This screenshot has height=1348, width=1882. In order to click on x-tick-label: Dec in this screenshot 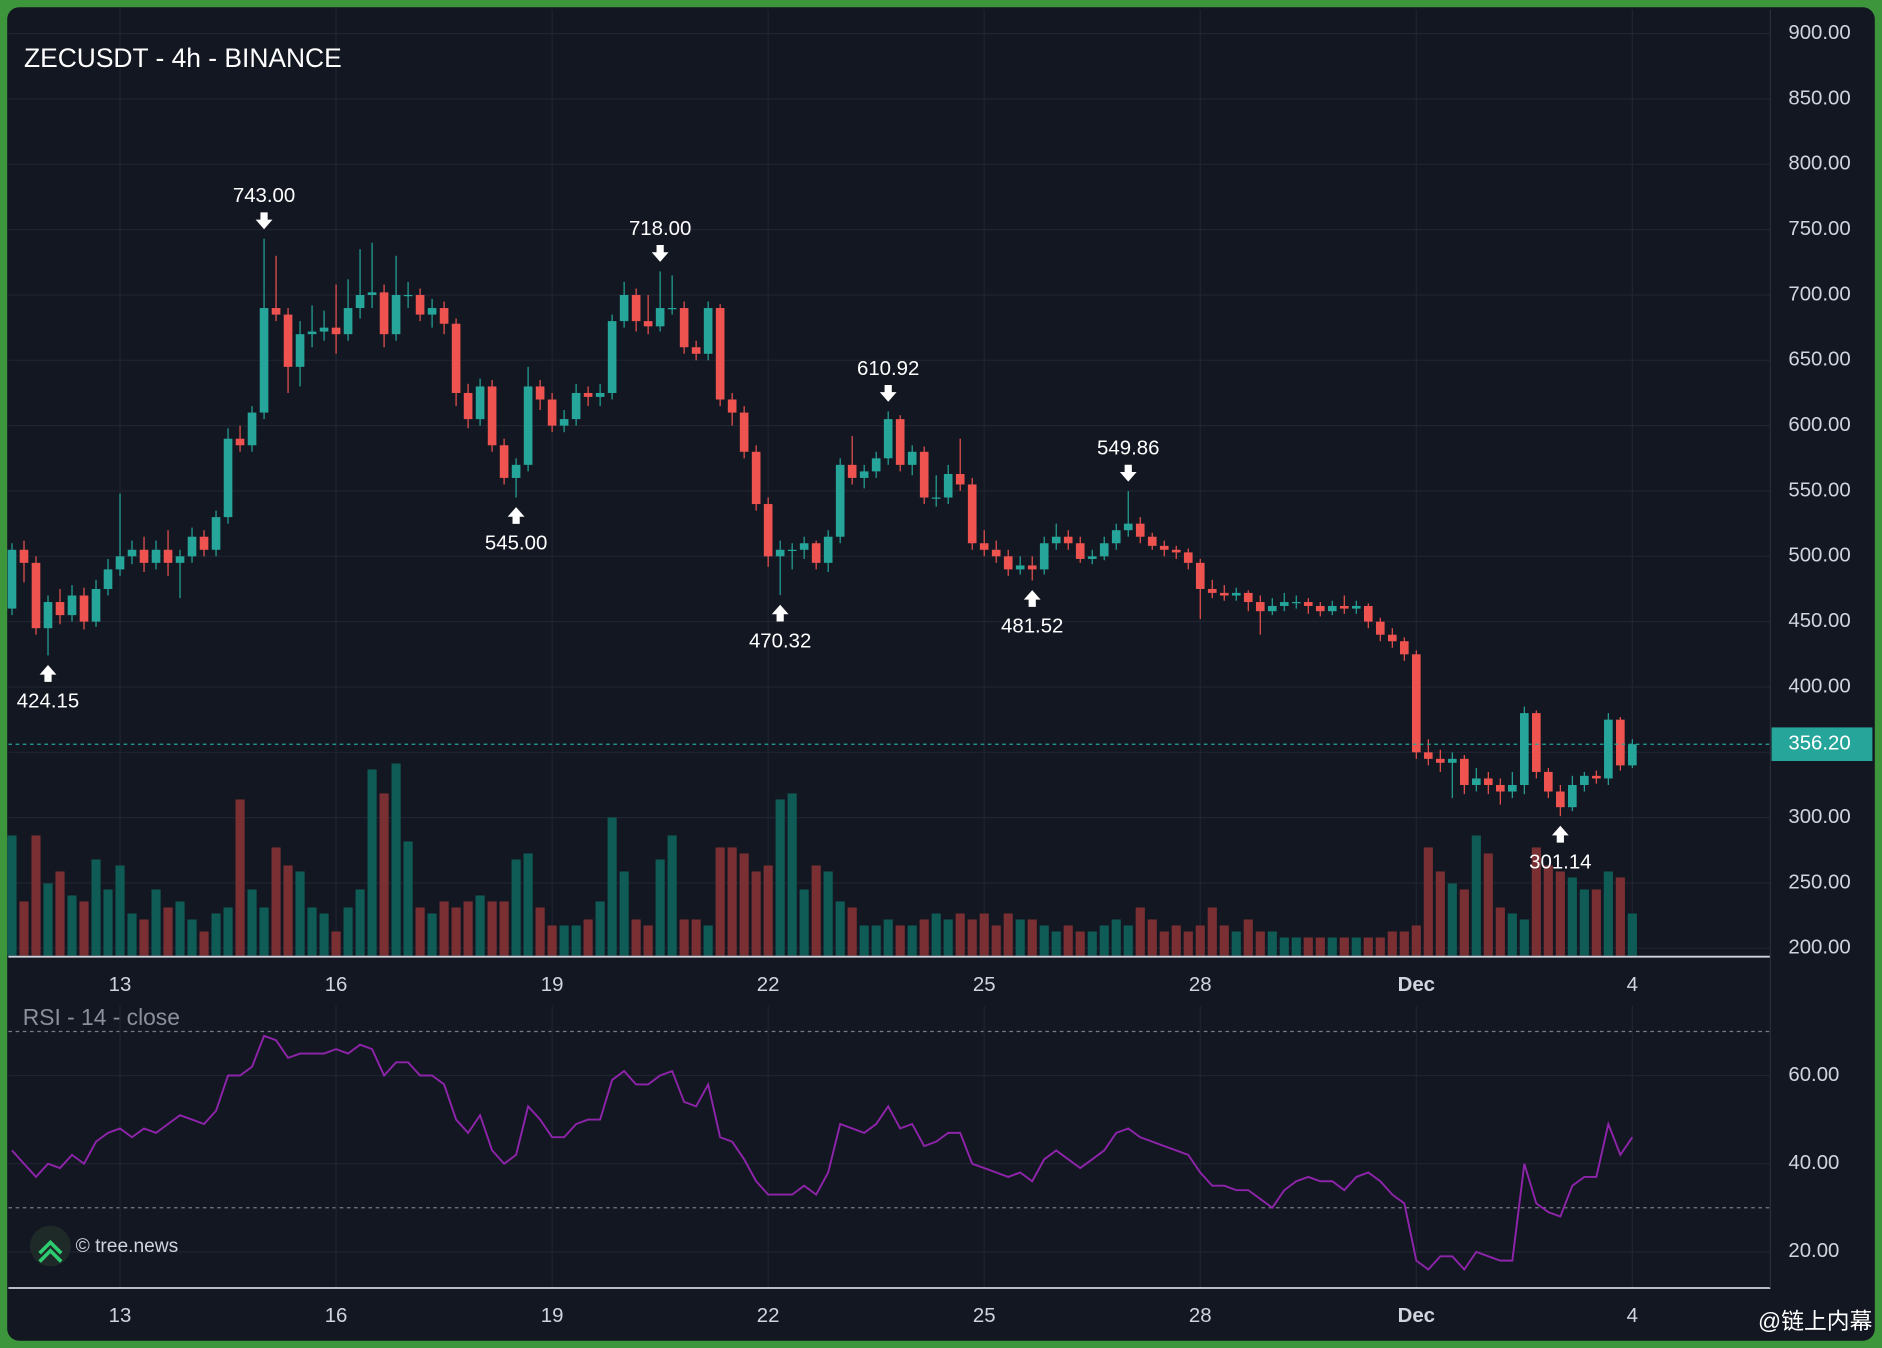, I will do `click(1416, 985)`.